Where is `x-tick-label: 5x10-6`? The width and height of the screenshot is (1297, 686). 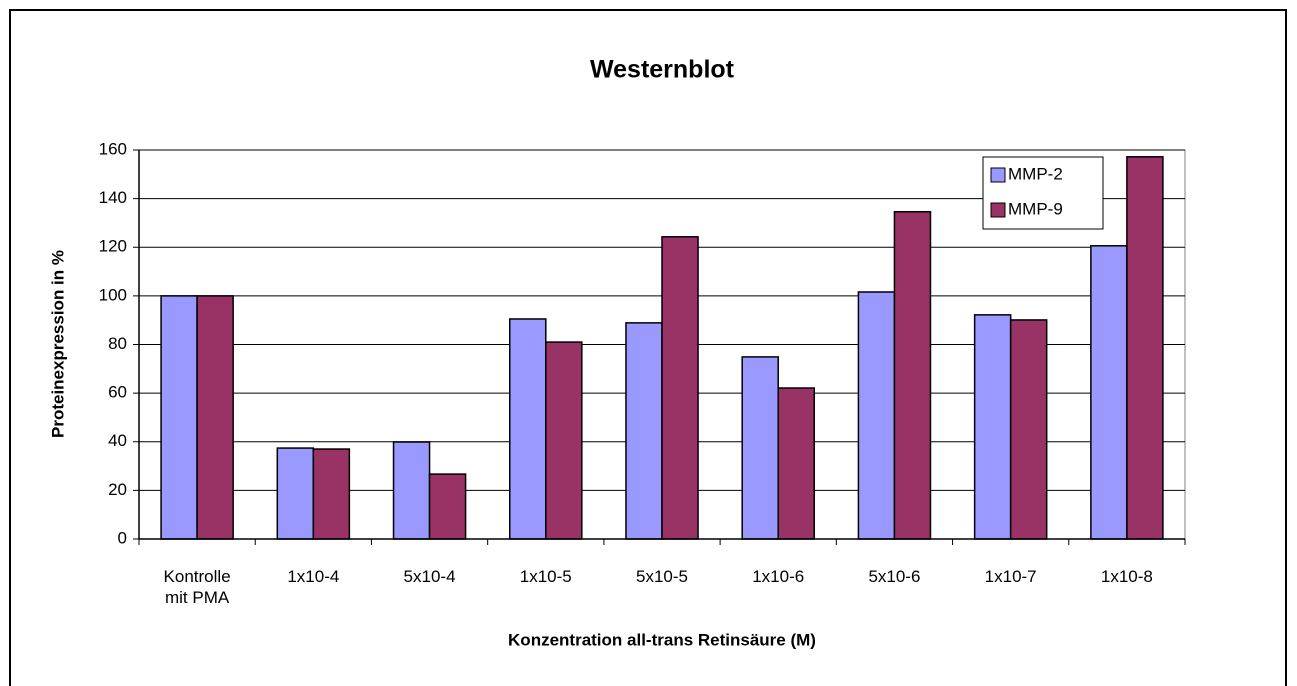 x-tick-label: 5x10-6 is located at coordinates (894, 576).